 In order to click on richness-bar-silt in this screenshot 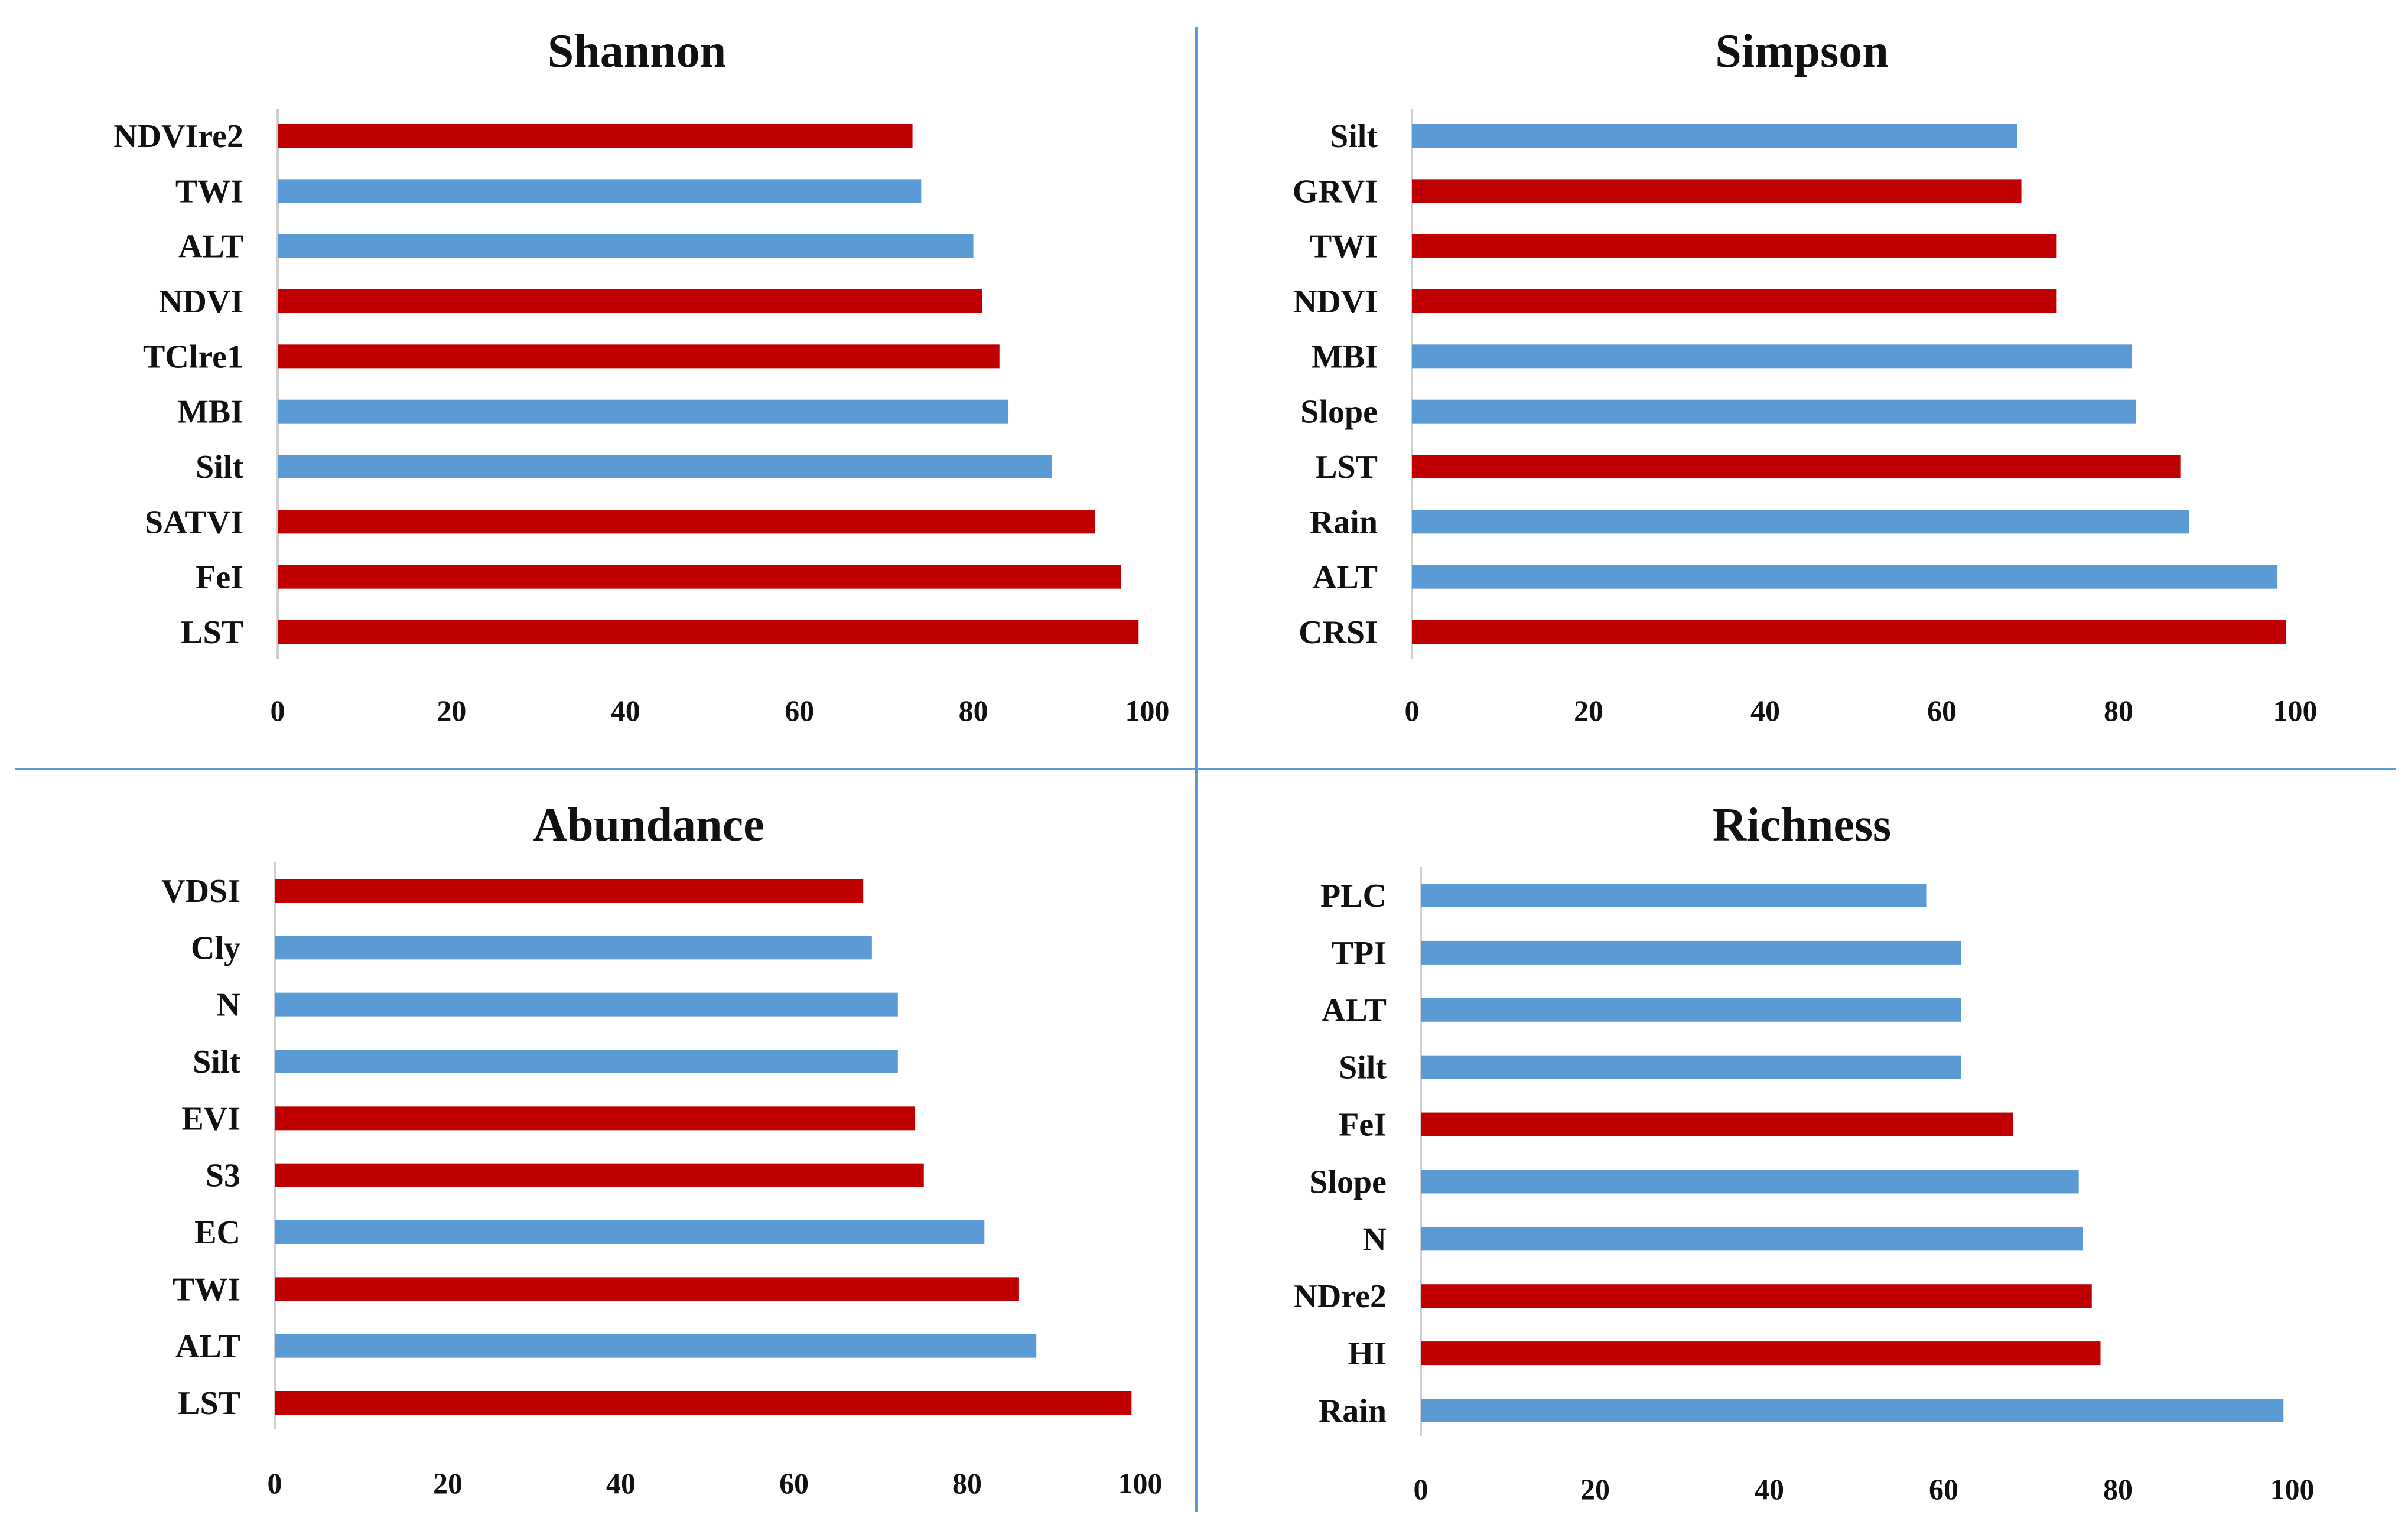, I will do `click(1691, 1067)`.